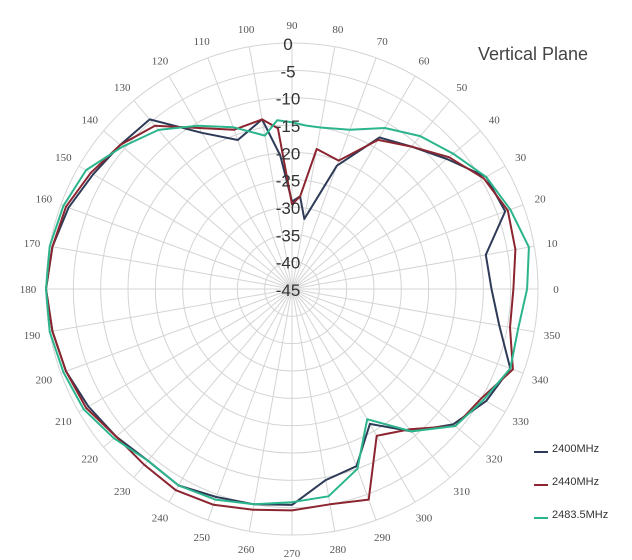 The image size is (632, 560). Describe the element at coordinates (32, 244) in the screenshot. I see `angular-tick-label: 170` at that location.